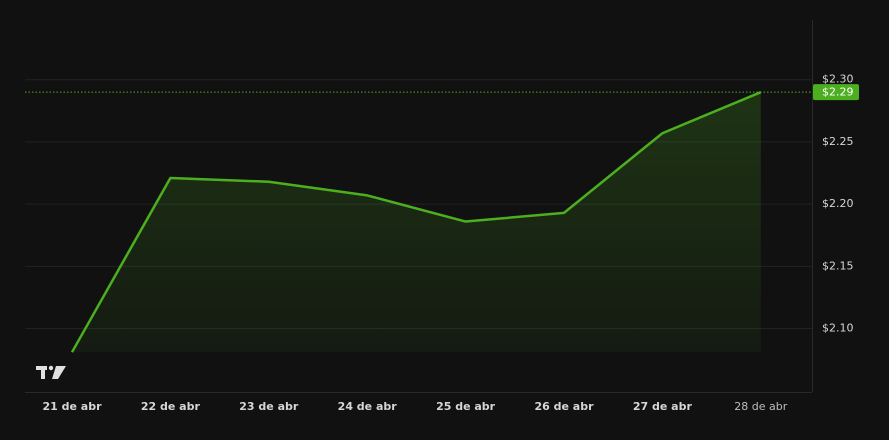 This screenshot has width=889, height=440. I want to click on x-tick-label: 22 de abr, so click(171, 406).